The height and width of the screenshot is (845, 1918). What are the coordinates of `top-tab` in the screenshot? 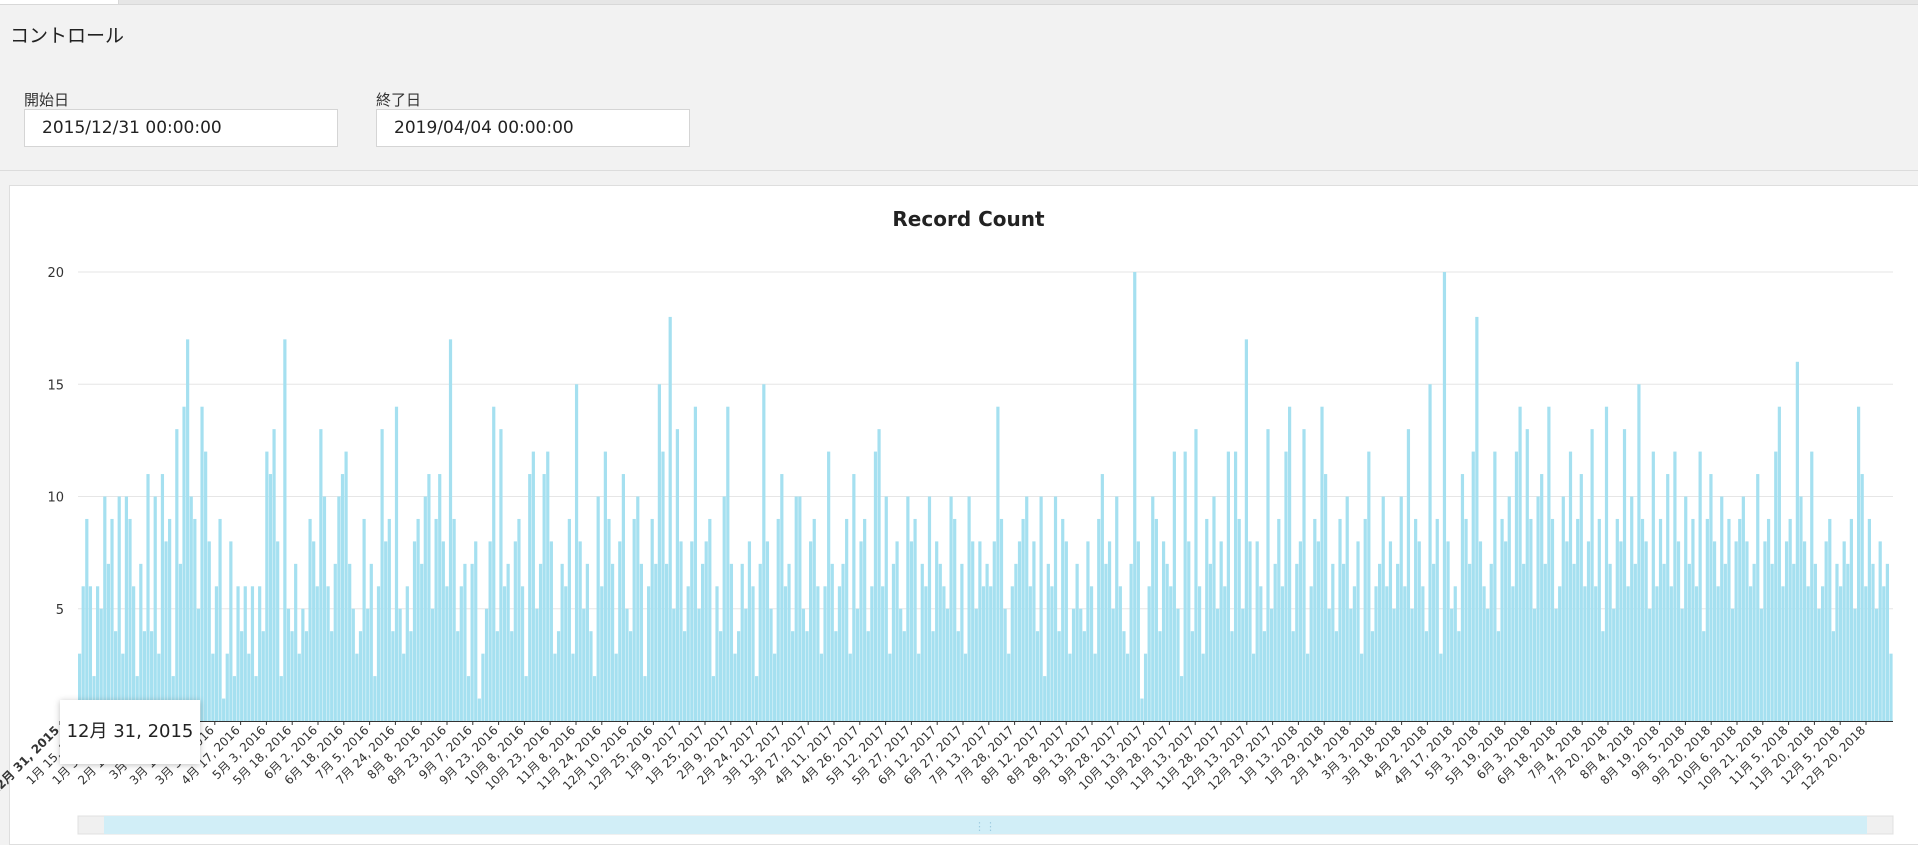 It's located at (59, 2).